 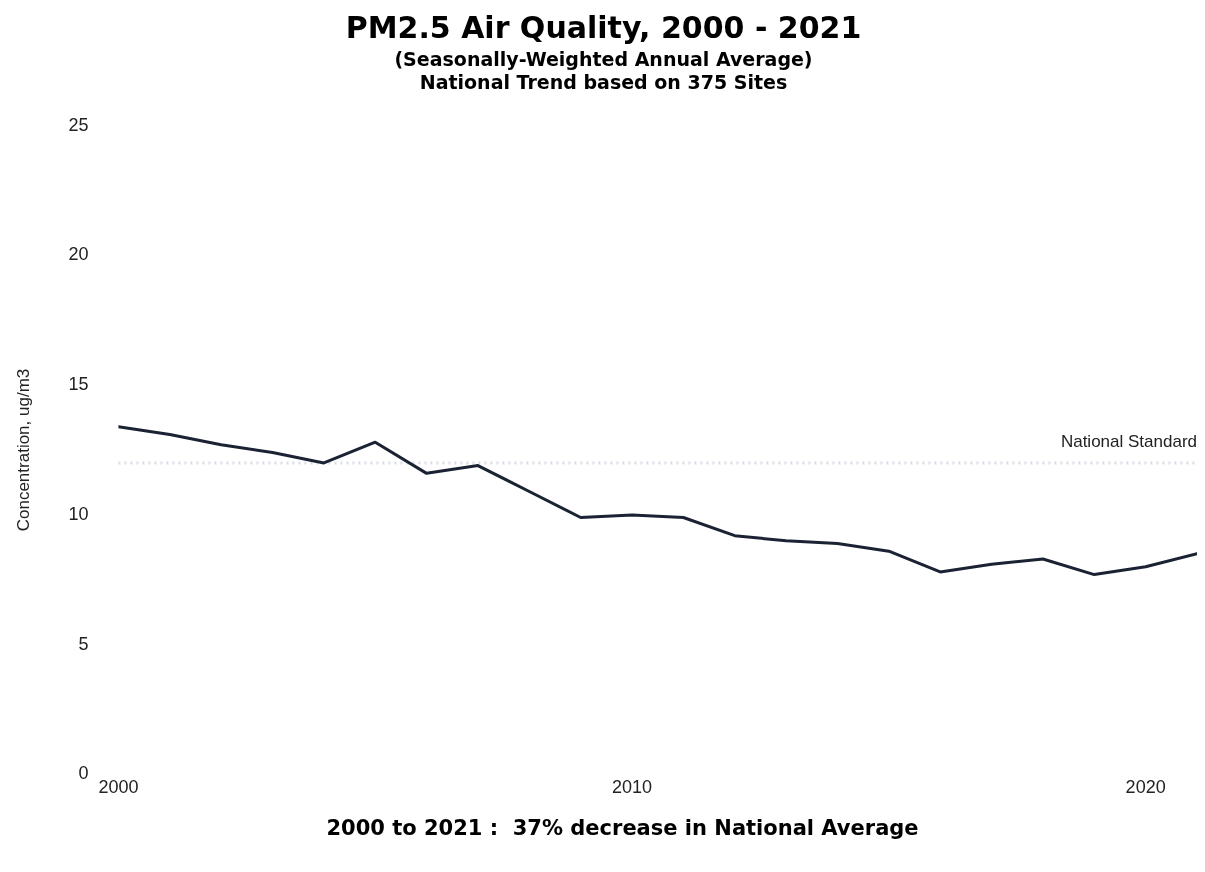 What do you see at coordinates (622, 828) in the screenshot?
I see `text: 2000 to 2021 : 37% decrease in National Average` at bounding box center [622, 828].